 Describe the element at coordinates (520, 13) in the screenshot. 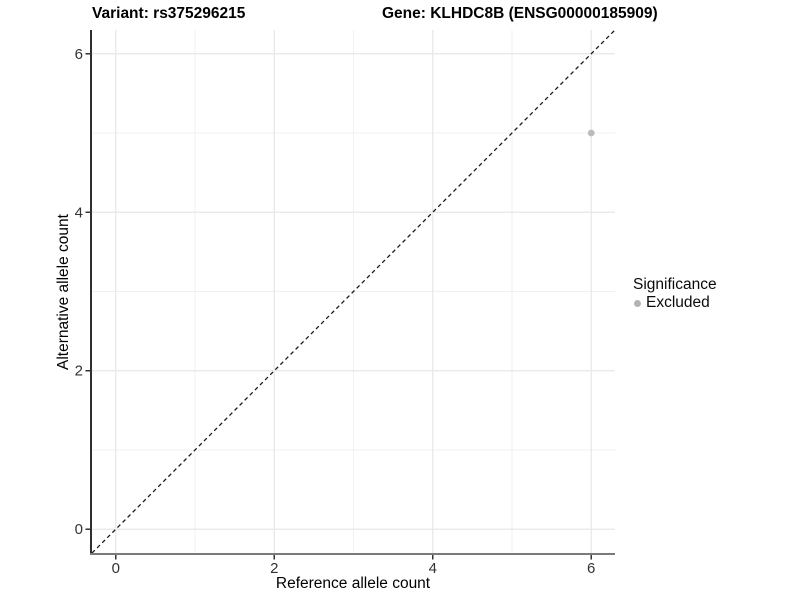

I see `plot-title-gene: Gene: KLHDC8B (ENSG00000185909)` at that location.